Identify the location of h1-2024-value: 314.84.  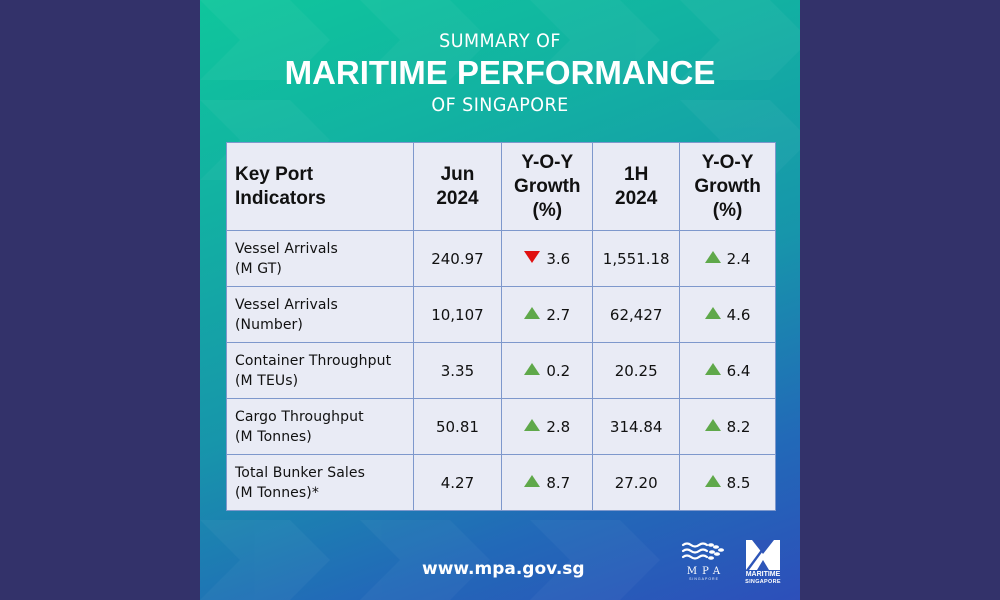
(636, 426).